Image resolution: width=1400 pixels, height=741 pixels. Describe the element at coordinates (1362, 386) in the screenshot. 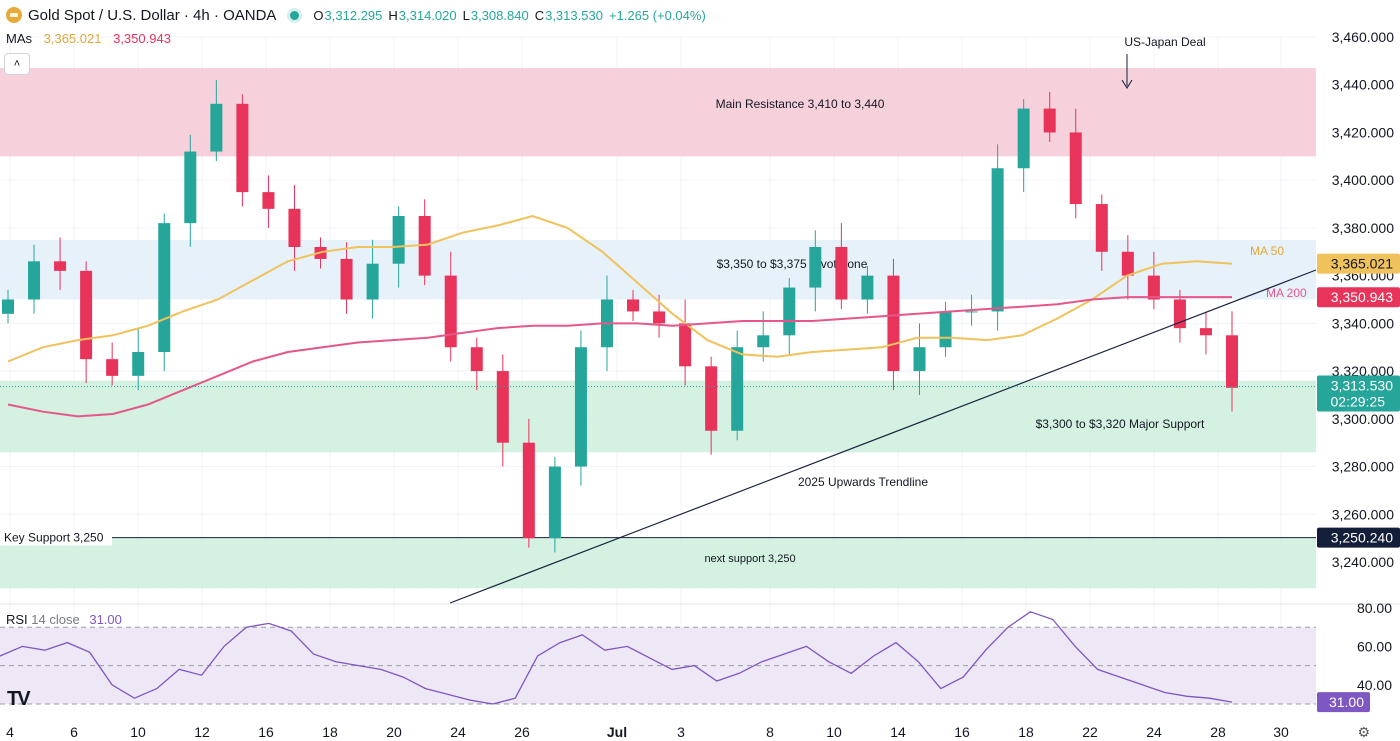

I see `price-tag-label-2: 3,313.530` at that location.